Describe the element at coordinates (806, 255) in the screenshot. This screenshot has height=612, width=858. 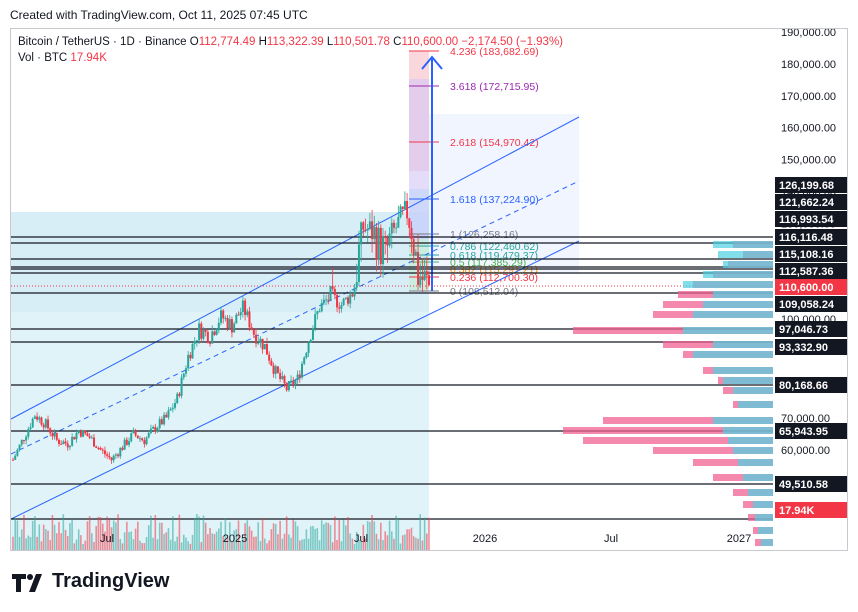
I see `price-level-label-4: 115,108.16` at that location.